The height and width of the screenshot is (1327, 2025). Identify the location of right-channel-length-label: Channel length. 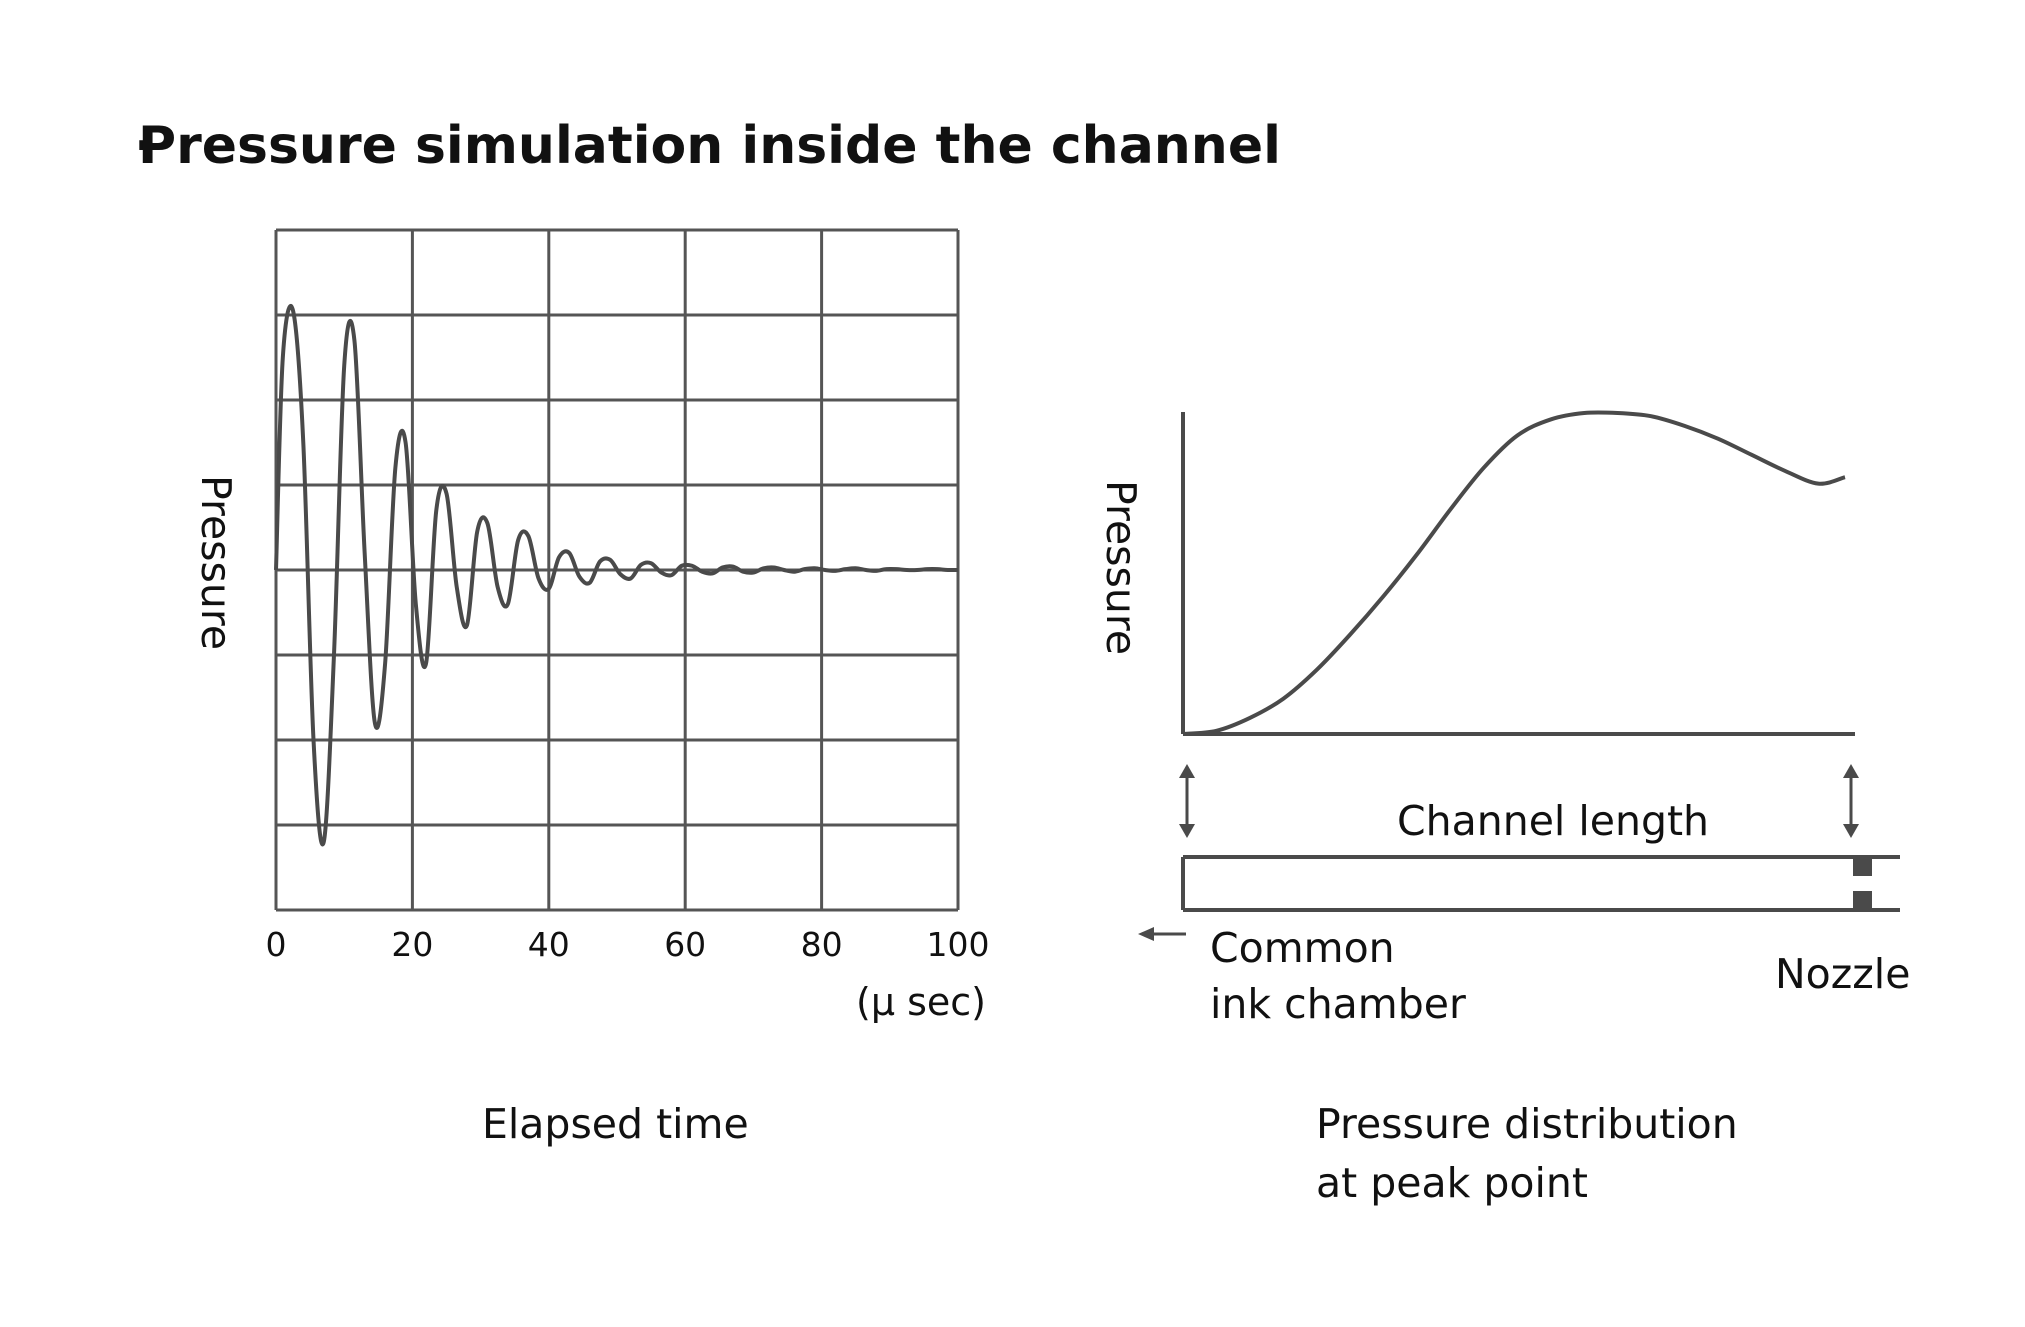
(1553, 821).